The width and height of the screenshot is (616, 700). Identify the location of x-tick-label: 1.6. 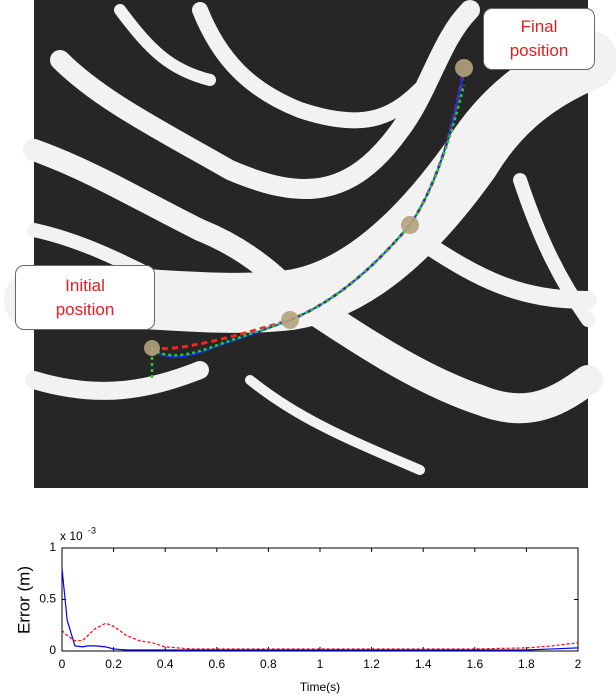
(474, 664).